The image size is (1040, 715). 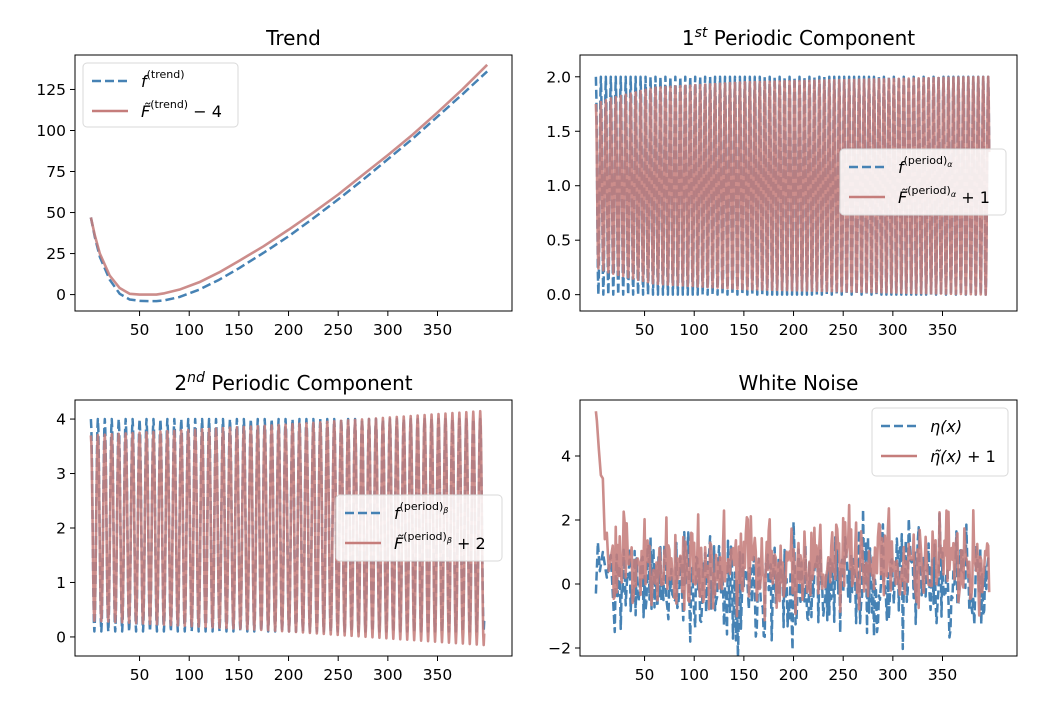 What do you see at coordinates (799, 383) in the screenshot?
I see `subplot-title: White Noise` at bounding box center [799, 383].